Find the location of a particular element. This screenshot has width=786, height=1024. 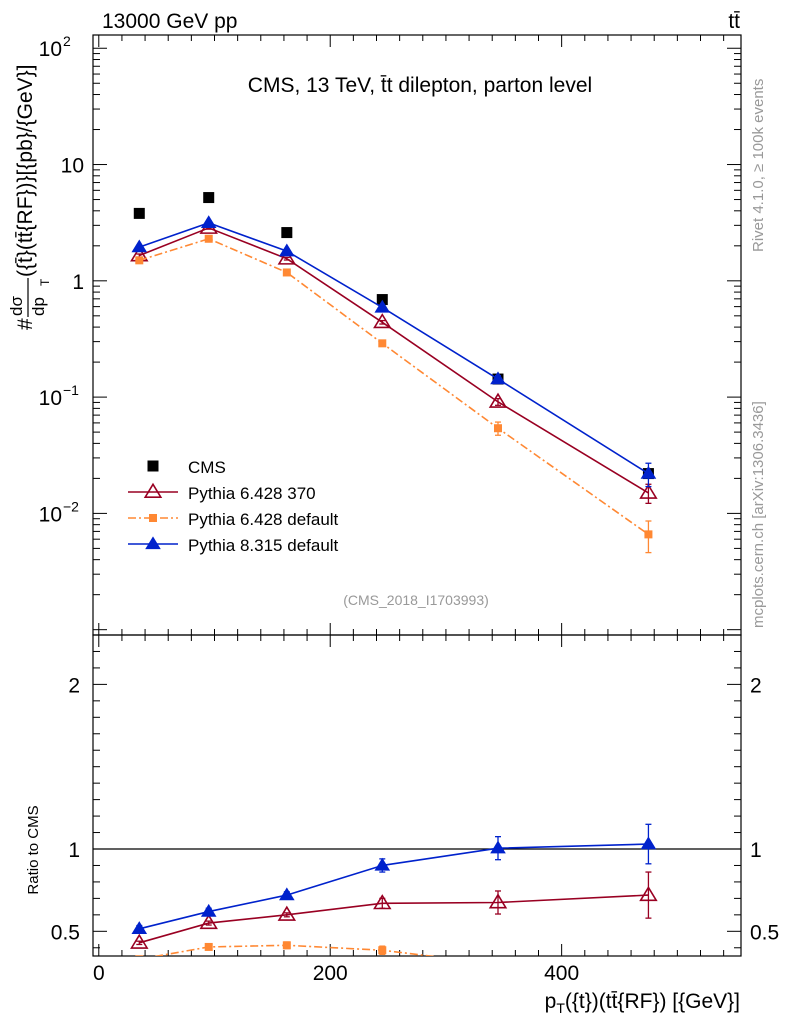

legend-label: Pythia 8.315 default is located at coordinates (263, 545).